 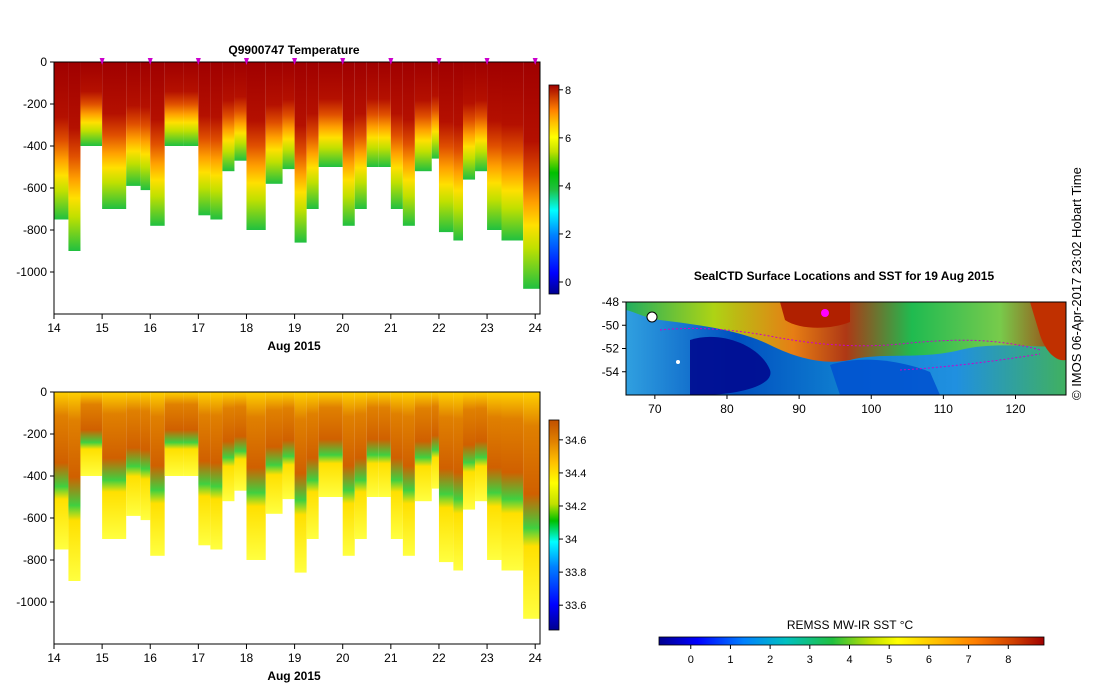 What do you see at coordinates (1048, 331) in the screenshot?
I see `warm-core-east` at bounding box center [1048, 331].